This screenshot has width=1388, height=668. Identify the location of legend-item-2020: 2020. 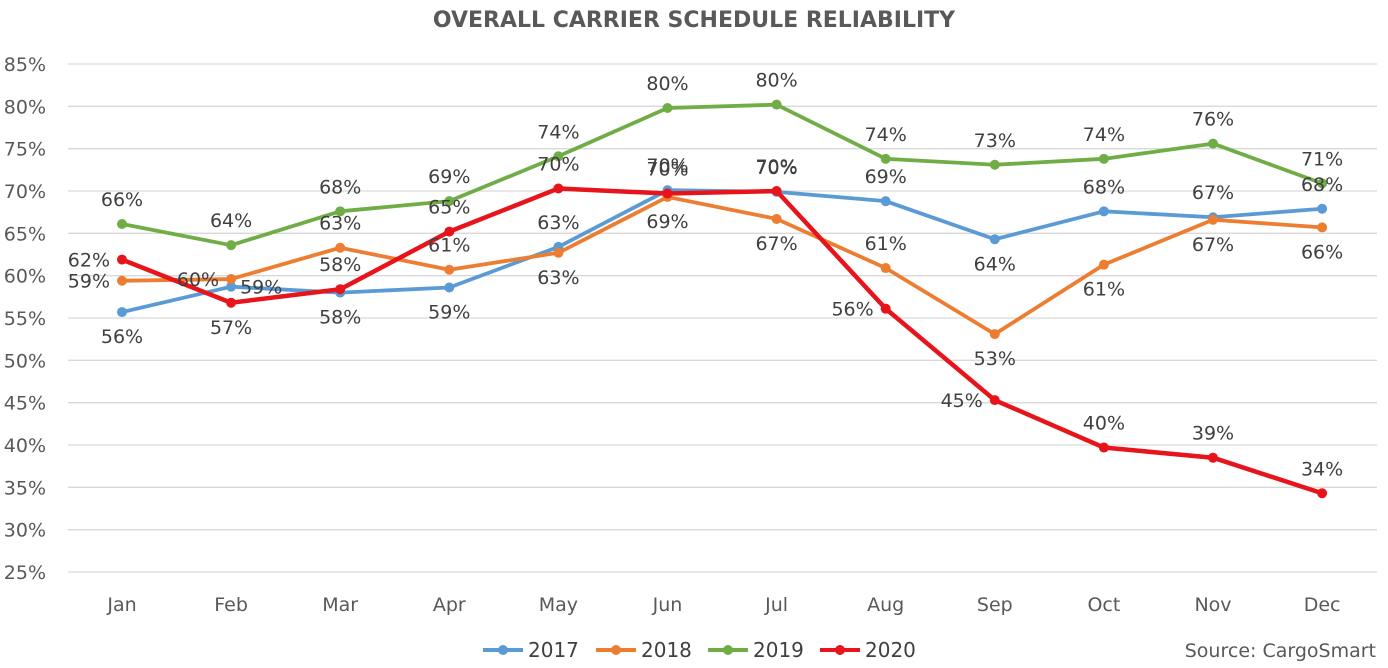
(868, 650).